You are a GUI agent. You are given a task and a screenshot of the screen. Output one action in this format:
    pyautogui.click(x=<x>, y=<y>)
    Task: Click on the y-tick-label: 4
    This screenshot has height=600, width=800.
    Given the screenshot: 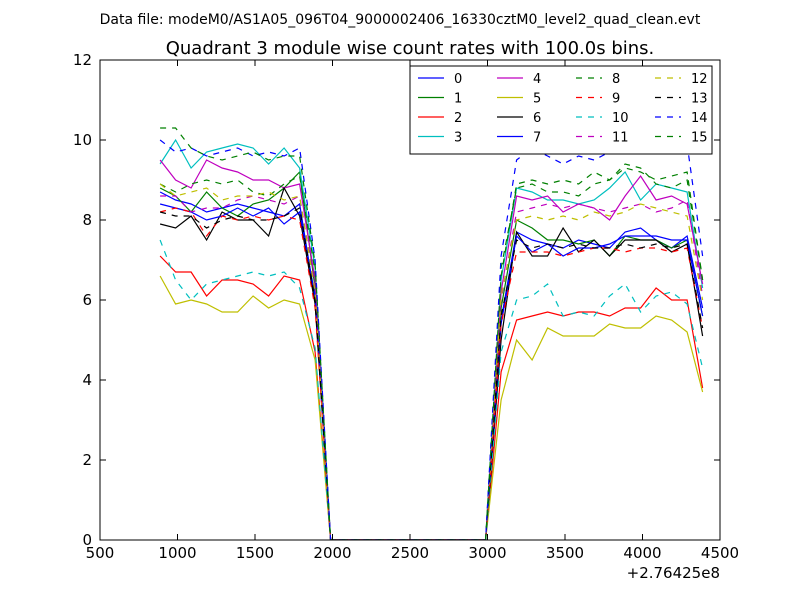 What is the action you would take?
    pyautogui.click(x=87, y=380)
    